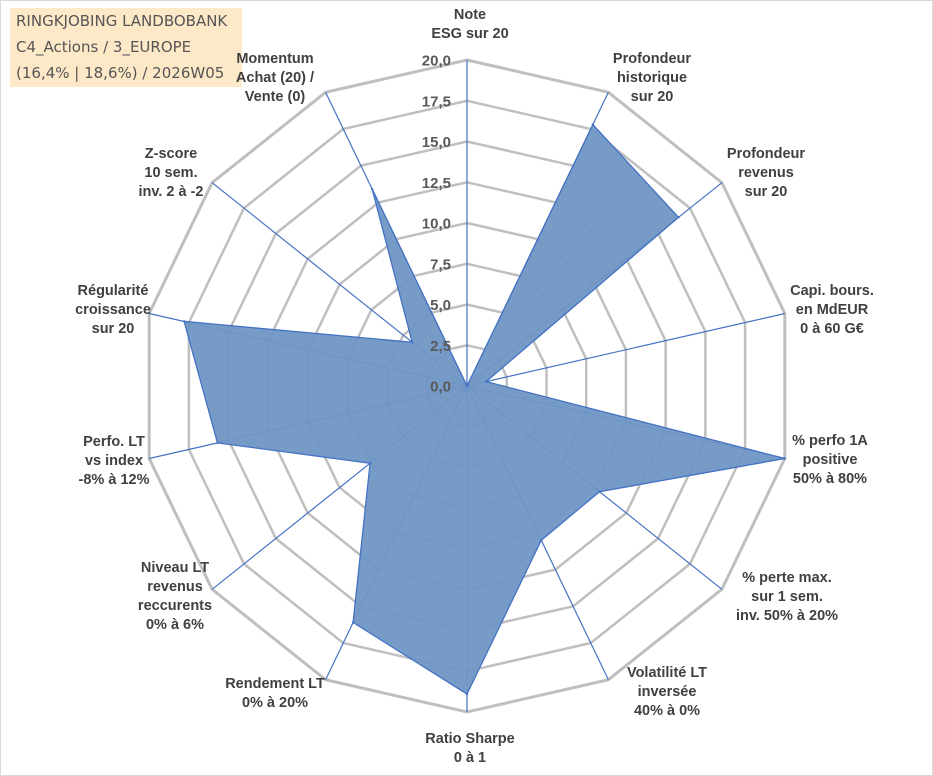  Describe the element at coordinates (275, 97) in the screenshot. I see `axis-label-line: Vente (0)` at that location.